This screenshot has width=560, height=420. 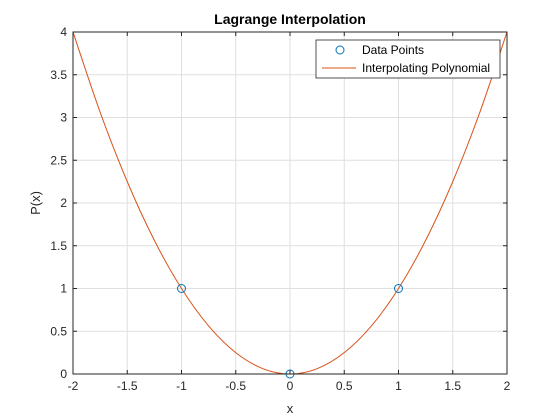 What do you see at coordinates (63, 118) in the screenshot?
I see `y-tick-label: 3` at bounding box center [63, 118].